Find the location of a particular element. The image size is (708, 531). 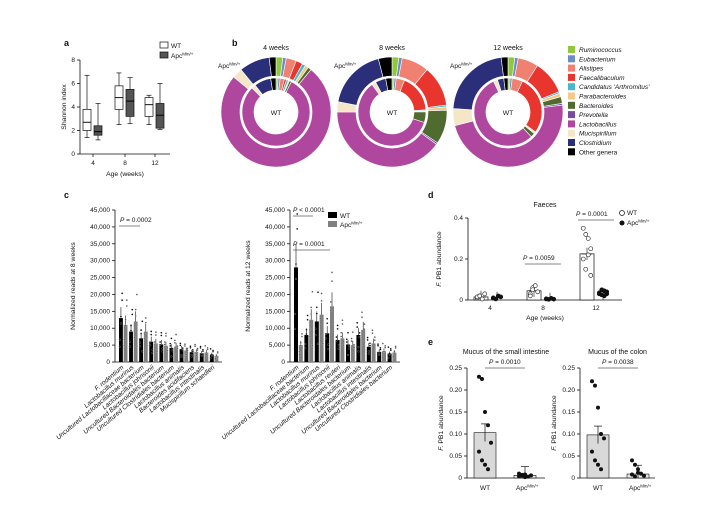

x-tick-label-apc: ApcMin/+ is located at coordinates (527, 488).